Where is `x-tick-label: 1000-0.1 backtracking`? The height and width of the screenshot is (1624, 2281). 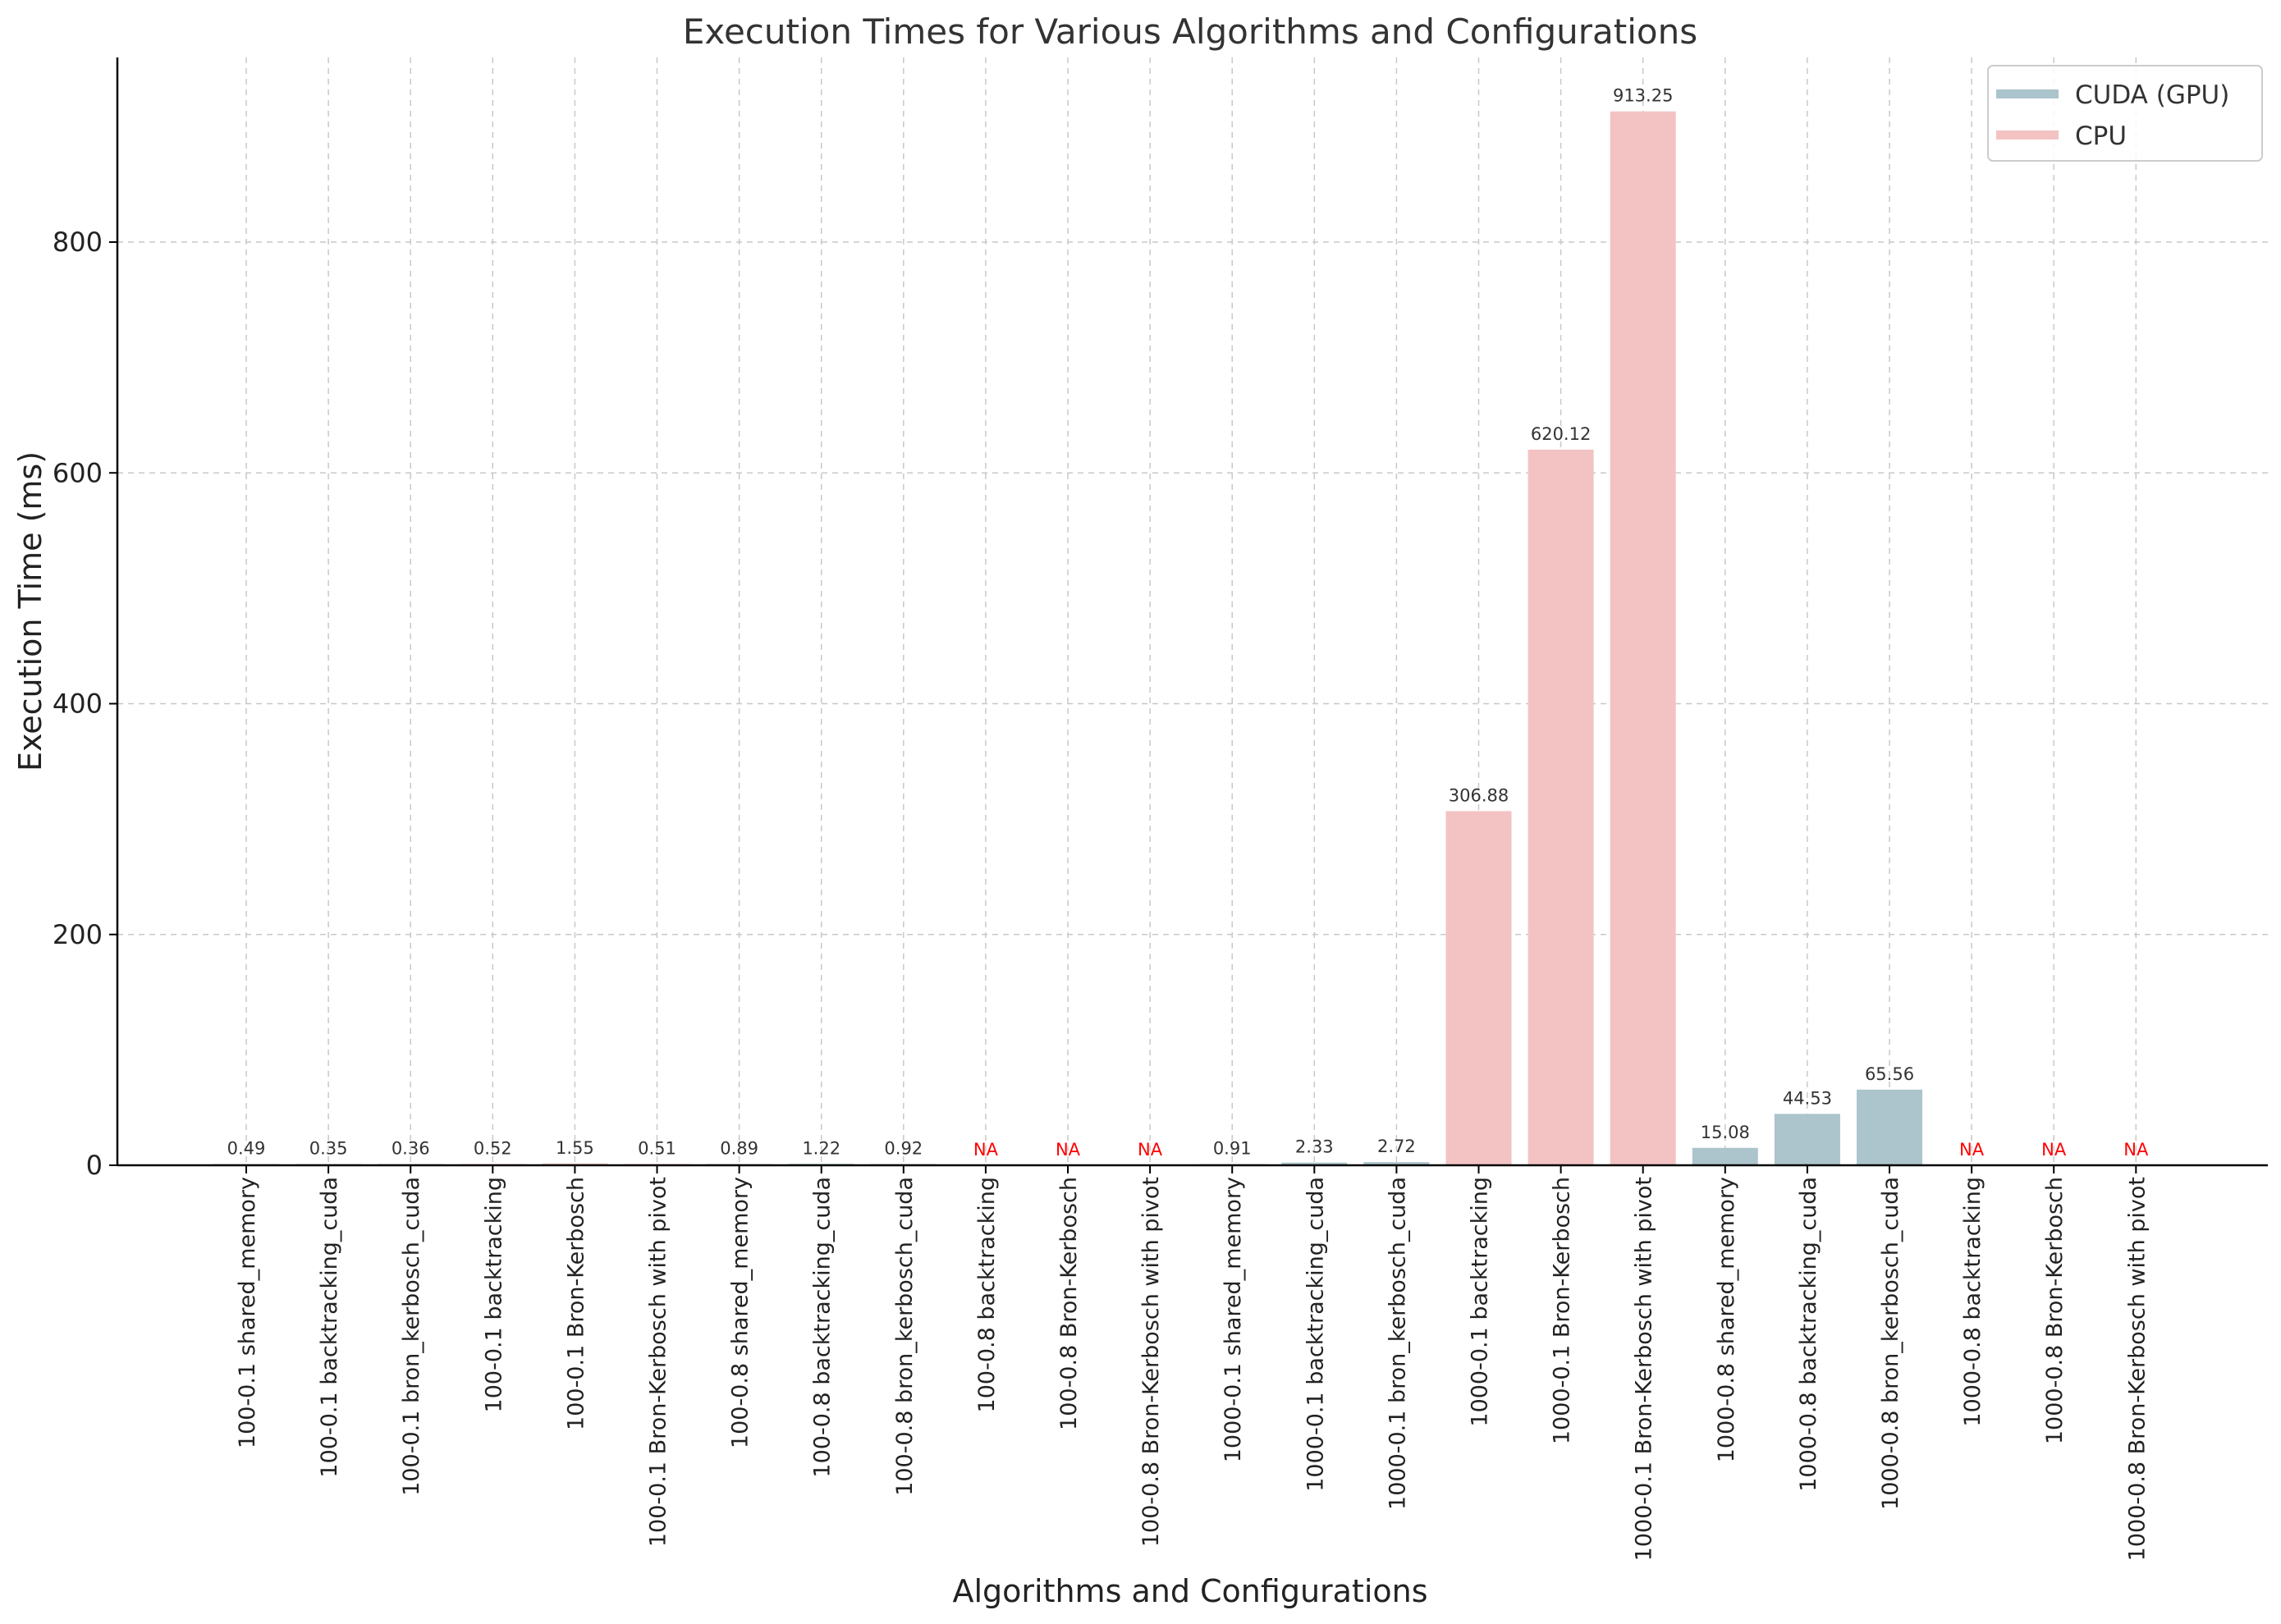 x-tick-label: 1000-0.1 backtracking is located at coordinates (1480, 1302).